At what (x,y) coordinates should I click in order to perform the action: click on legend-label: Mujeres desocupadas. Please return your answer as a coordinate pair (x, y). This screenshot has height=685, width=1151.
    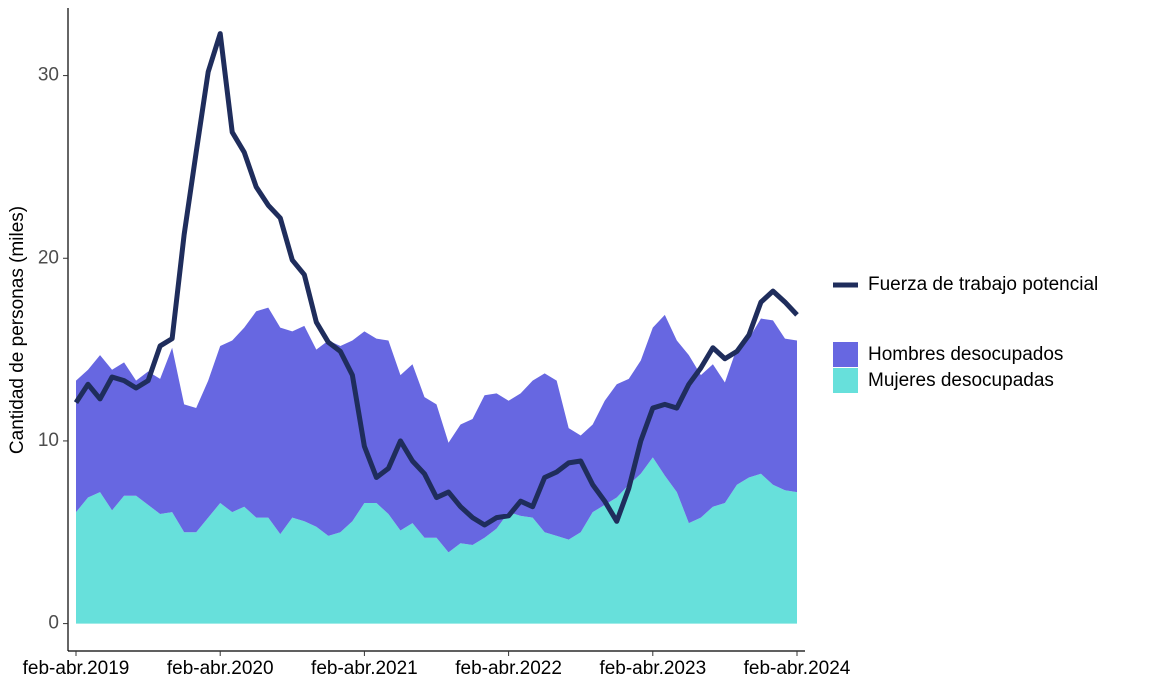
    Looking at the image, I should click on (961, 380).